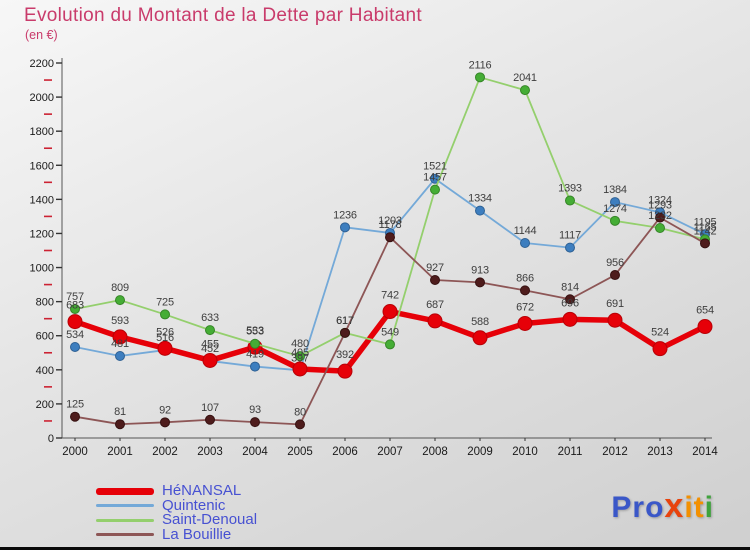 The height and width of the screenshot is (550, 750). What do you see at coordinates (165, 338) in the screenshot?
I see `data-label: 516` at bounding box center [165, 338].